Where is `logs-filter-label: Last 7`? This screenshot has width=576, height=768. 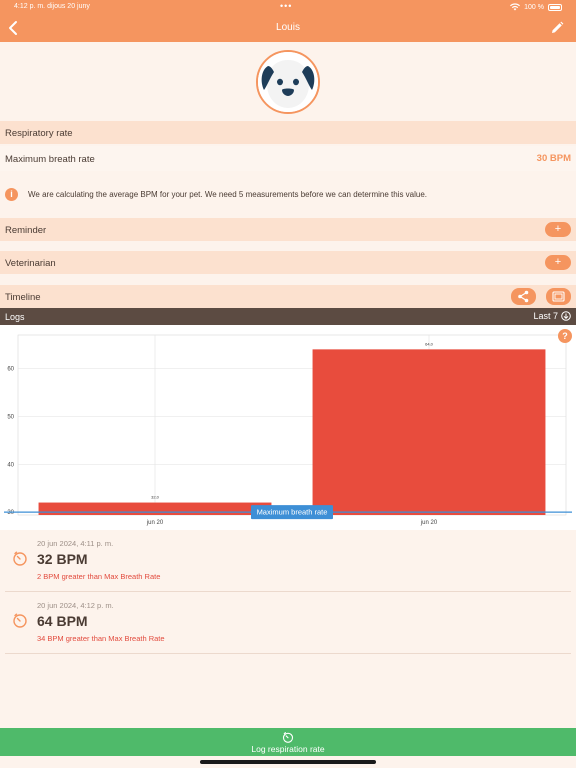
logs-filter-label: Last 7 is located at coordinates (545, 316).